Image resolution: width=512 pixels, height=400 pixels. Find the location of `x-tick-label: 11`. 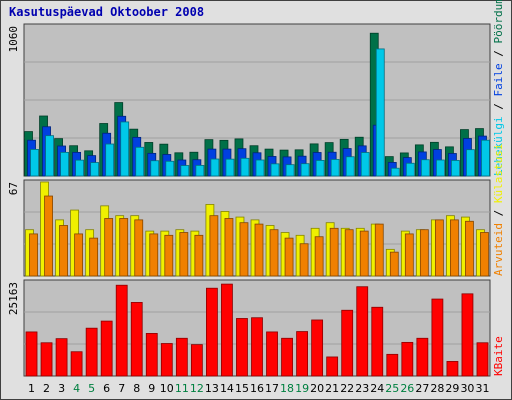

x-tick-label: 11 is located at coordinates (182, 388).